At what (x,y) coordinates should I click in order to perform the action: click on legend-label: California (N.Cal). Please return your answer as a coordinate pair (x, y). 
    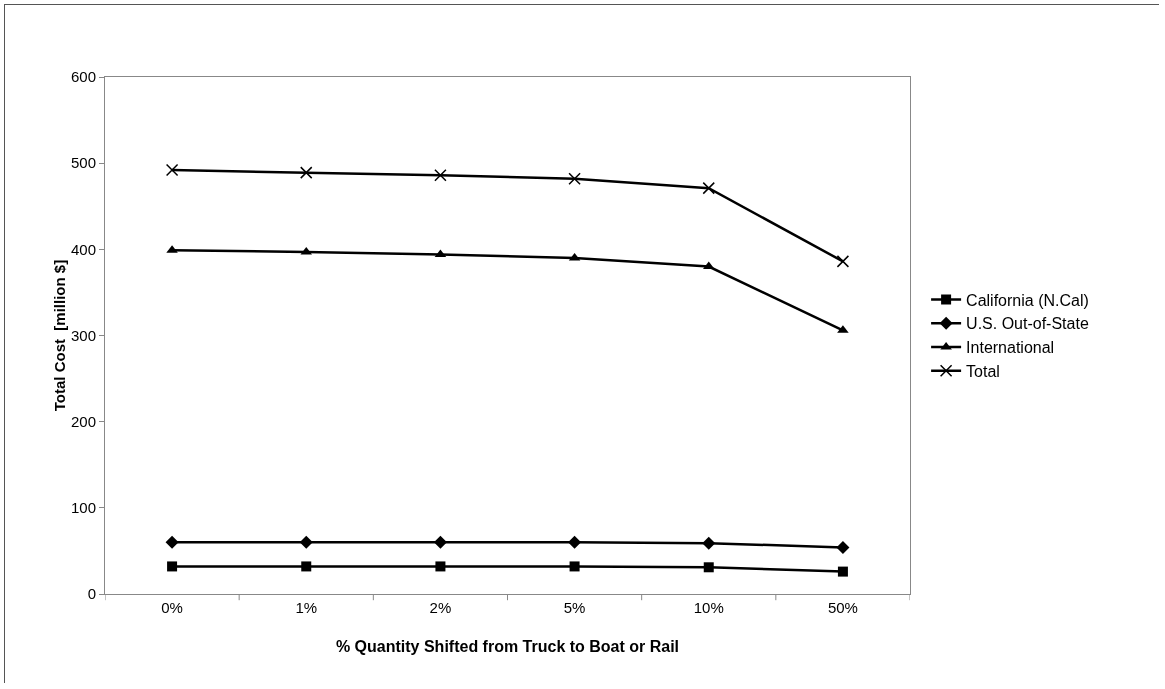
    Looking at the image, I should click on (1027, 300).